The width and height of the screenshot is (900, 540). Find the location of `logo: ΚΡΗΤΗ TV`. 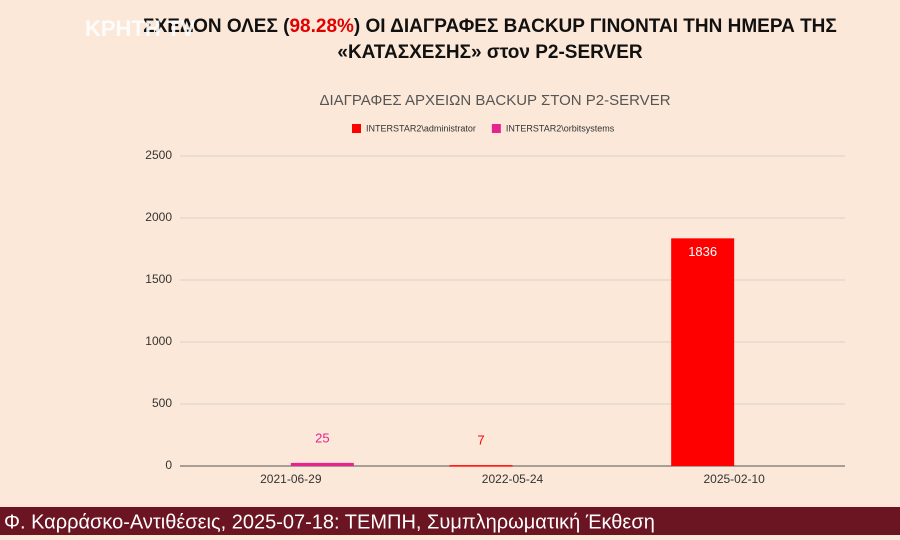

logo: ΚΡΗΤΗ TV is located at coordinates (140, 28).